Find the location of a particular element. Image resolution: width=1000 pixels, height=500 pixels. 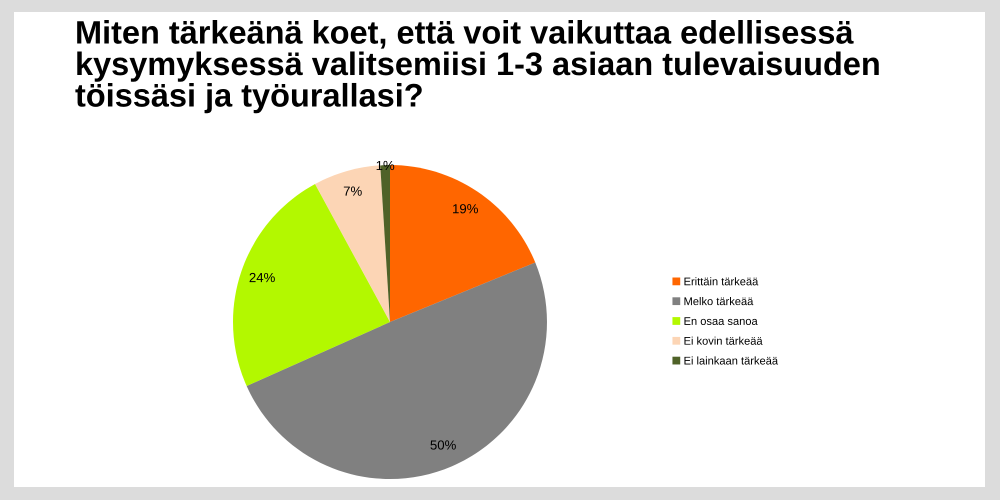

legend-label: En osaa sanoa is located at coordinates (721, 321).